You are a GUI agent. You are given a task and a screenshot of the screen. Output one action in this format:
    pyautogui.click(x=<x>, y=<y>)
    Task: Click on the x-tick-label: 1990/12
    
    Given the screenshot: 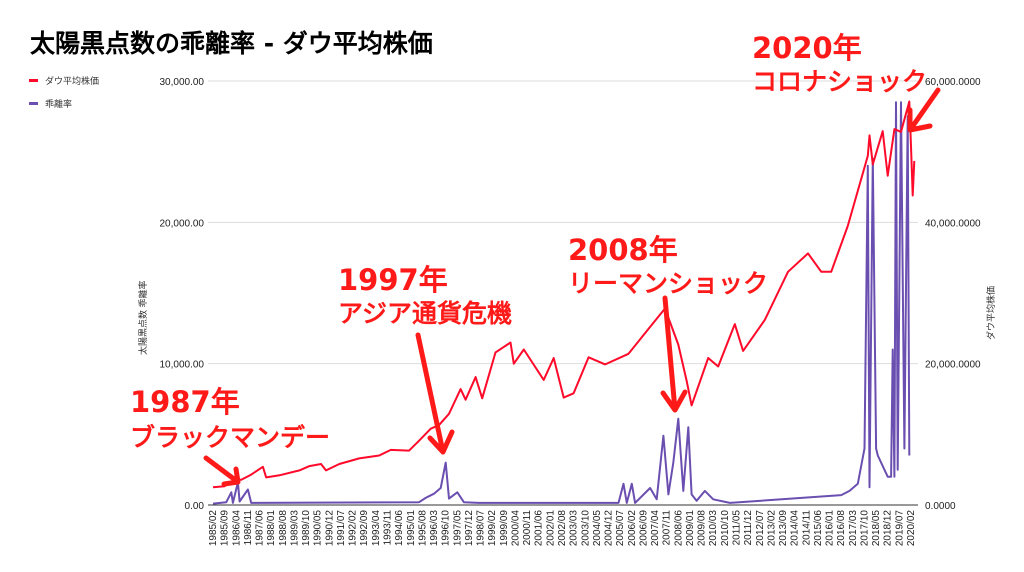 What is the action you would take?
    pyautogui.click(x=329, y=528)
    